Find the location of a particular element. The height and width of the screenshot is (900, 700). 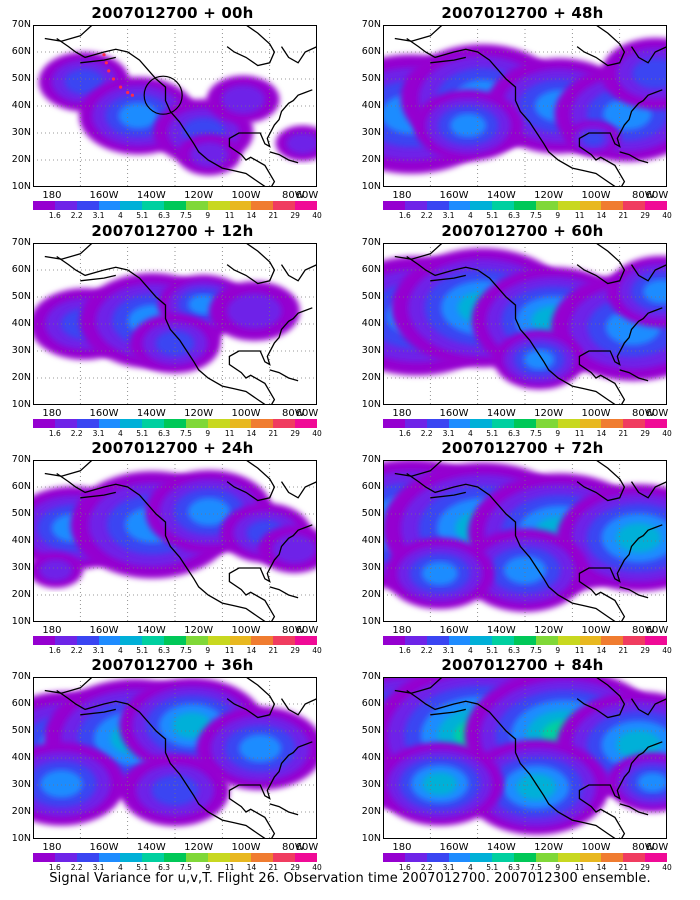

longitude-tick-label: 140W is located at coordinates (501, 630).